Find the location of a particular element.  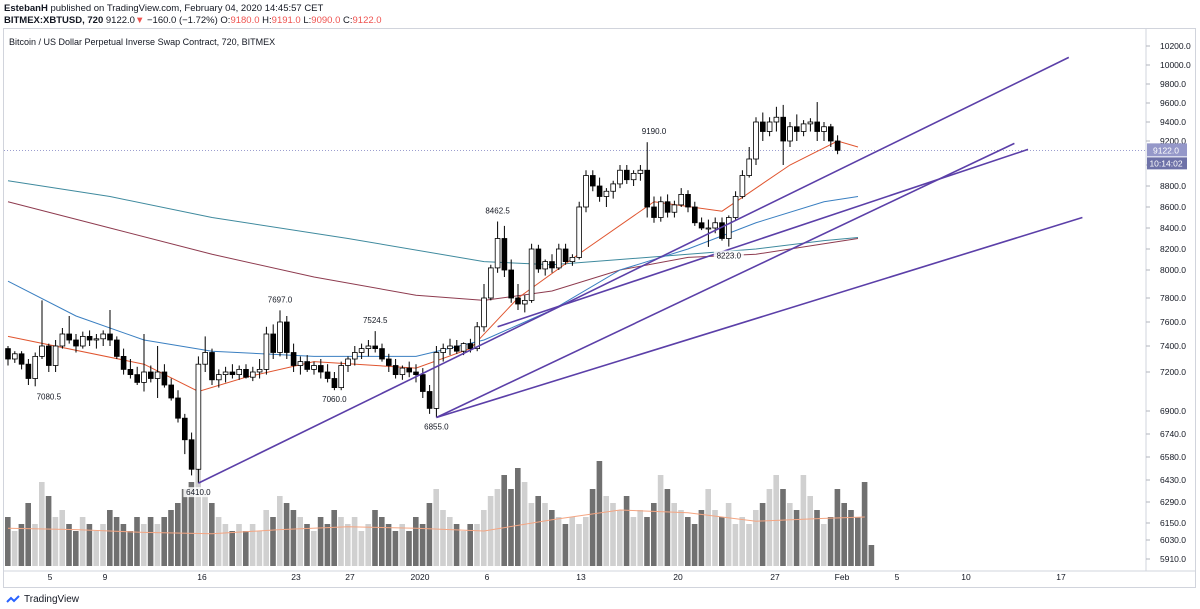

y-tick-label: 5910.0 is located at coordinates (1173, 559).